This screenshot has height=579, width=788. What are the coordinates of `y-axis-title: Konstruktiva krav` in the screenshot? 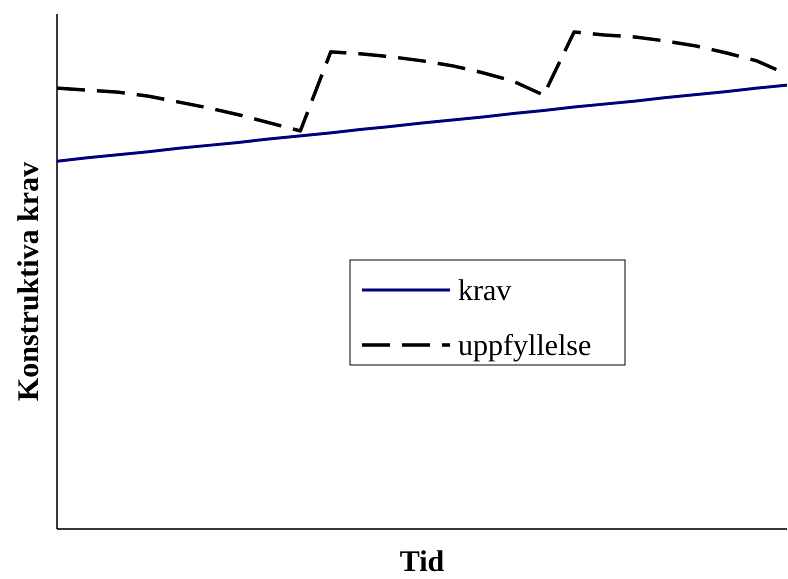 It's located at (28, 282).